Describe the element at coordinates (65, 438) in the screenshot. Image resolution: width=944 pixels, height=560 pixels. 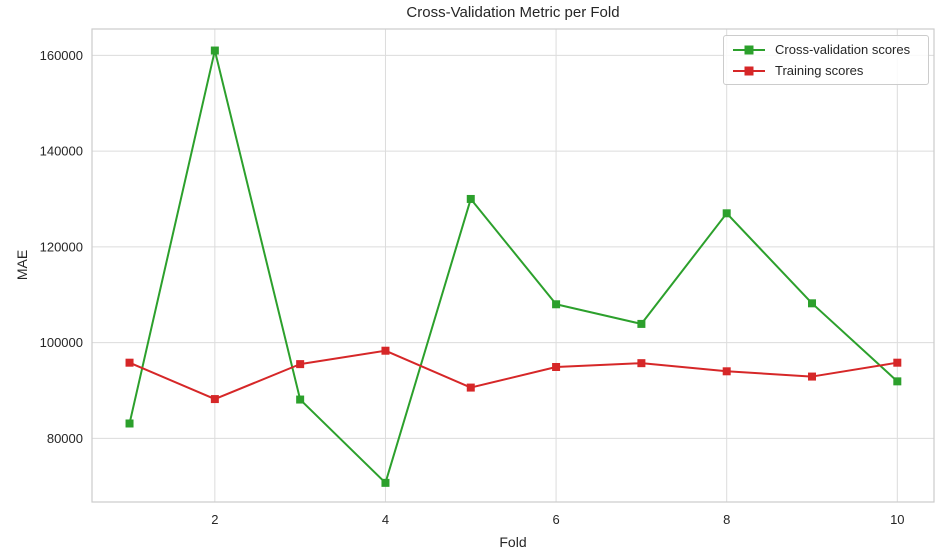
I see `y-tick-label: 80000` at that location.